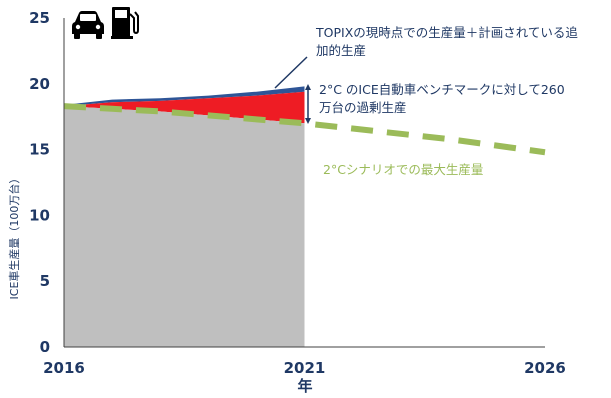  I want to click on x-tick-label: 2021, so click(305, 368).